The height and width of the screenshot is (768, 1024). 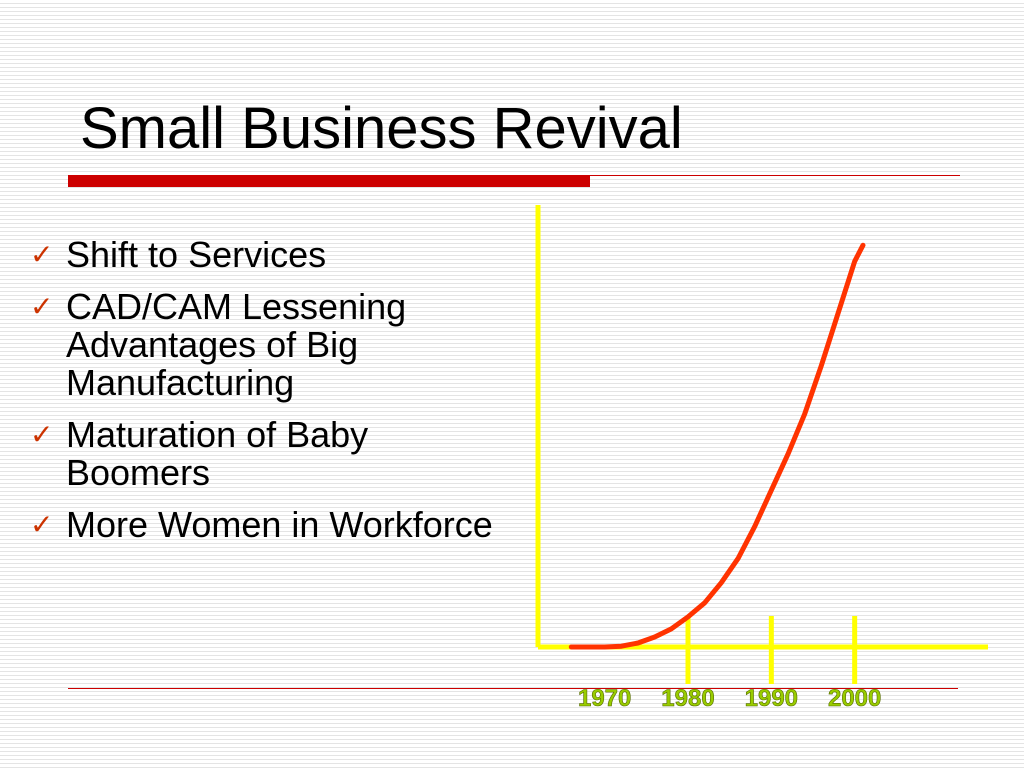 I want to click on bullet-item: ✓ More Women in Workforce, so click(x=265, y=525).